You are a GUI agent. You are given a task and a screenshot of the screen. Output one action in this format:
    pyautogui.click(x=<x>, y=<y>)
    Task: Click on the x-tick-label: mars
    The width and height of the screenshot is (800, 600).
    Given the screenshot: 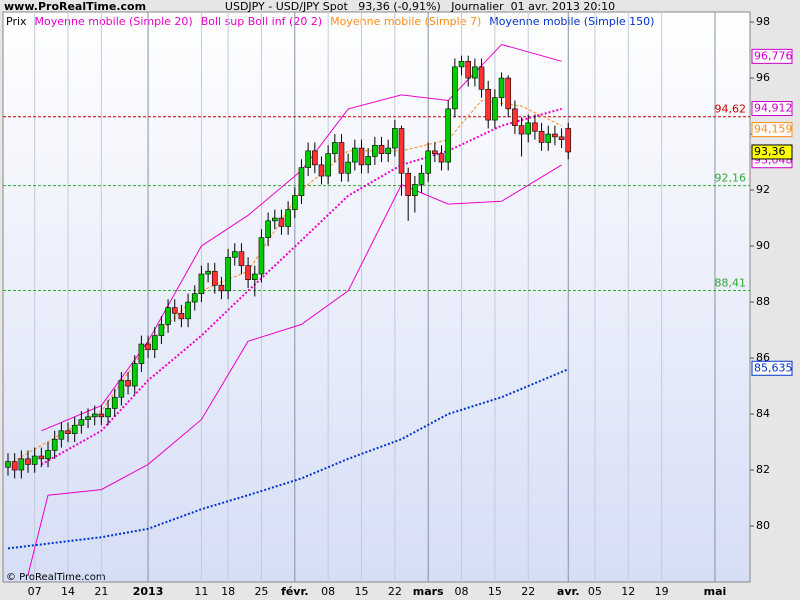 What is the action you would take?
    pyautogui.click(x=428, y=591)
    